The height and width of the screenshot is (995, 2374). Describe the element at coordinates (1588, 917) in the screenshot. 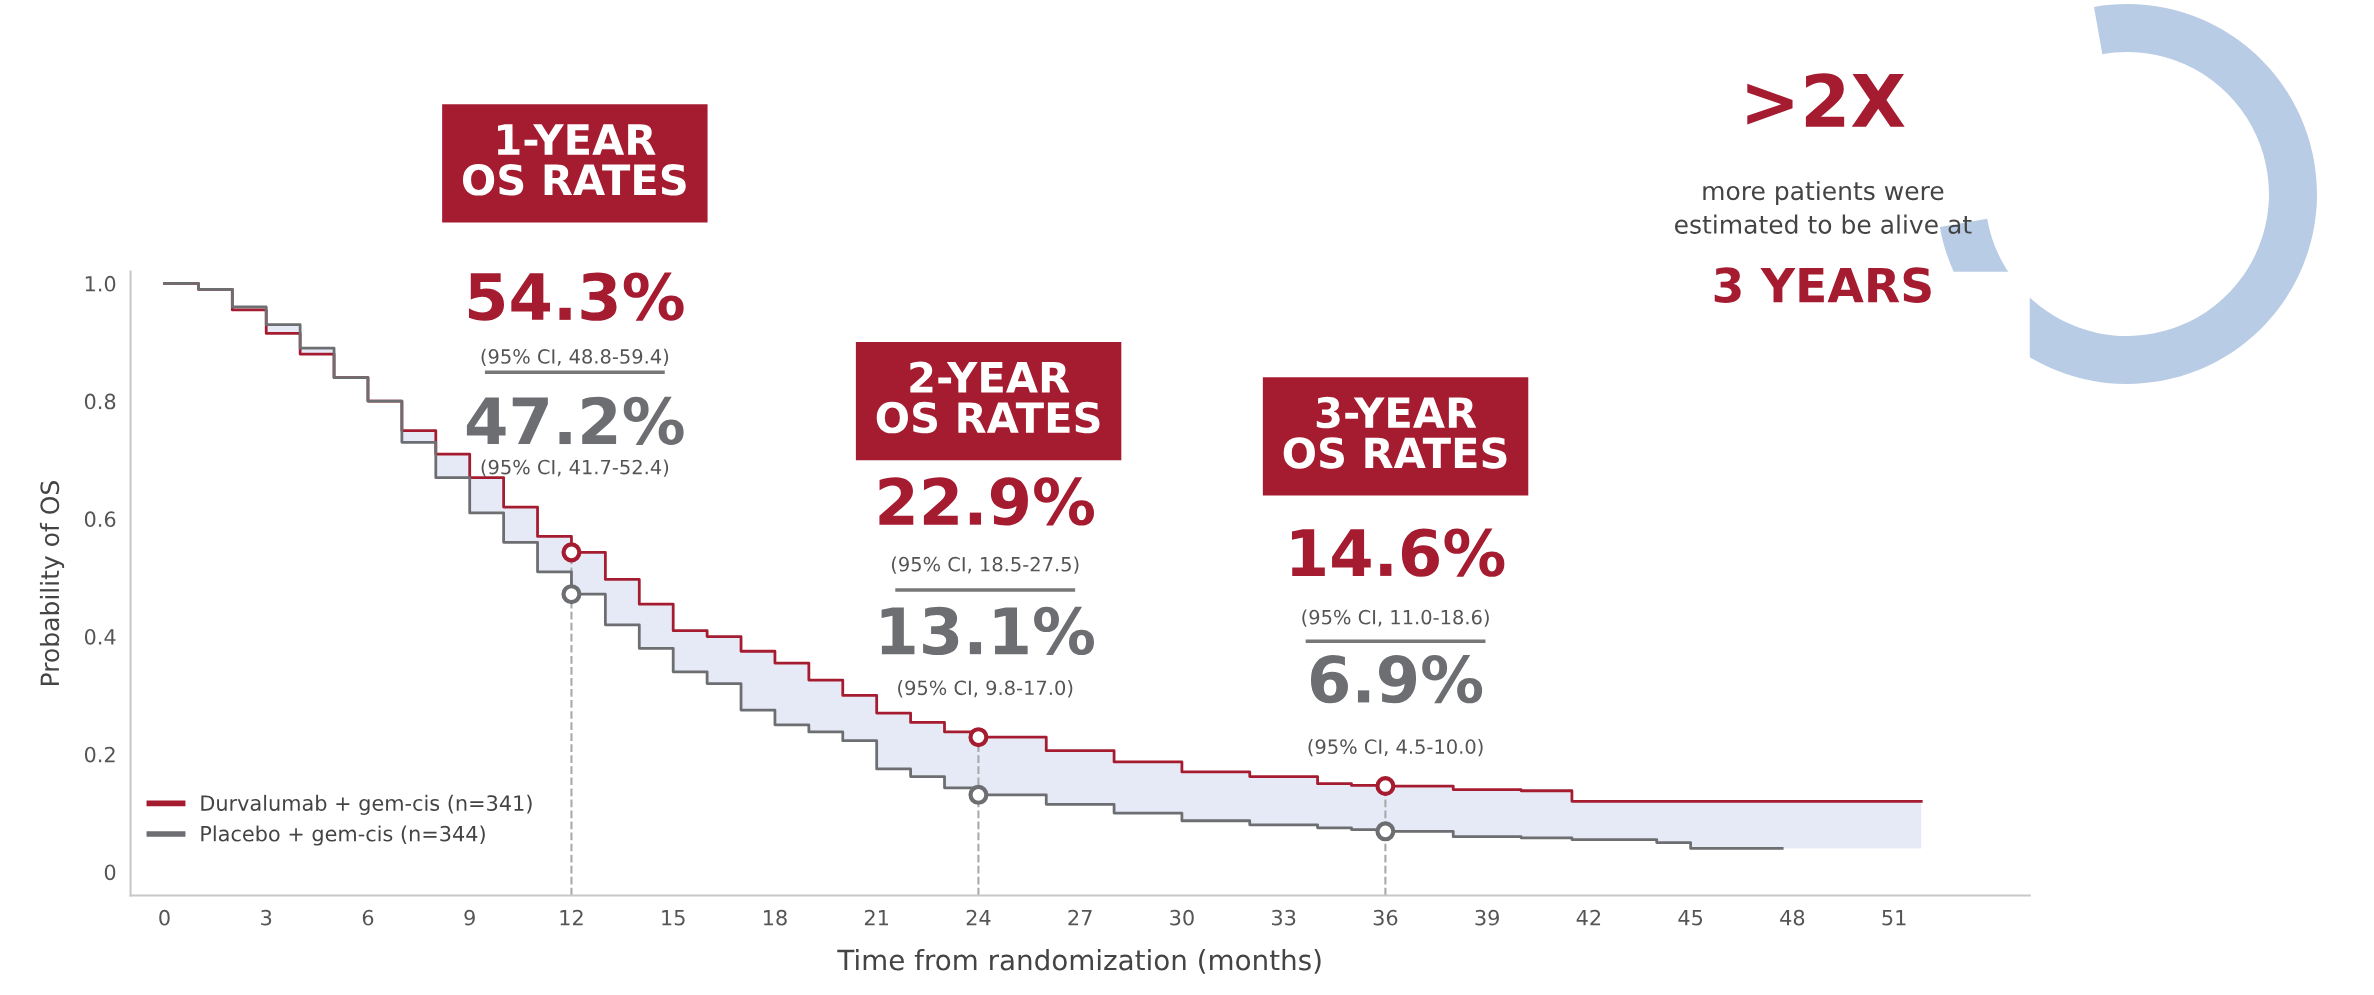

I see `x-tick-label: 42` at that location.